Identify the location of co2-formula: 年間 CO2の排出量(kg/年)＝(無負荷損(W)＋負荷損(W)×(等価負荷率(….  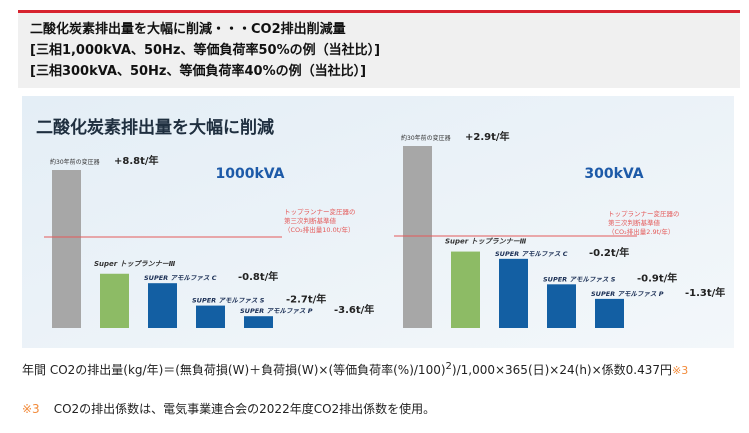
(355, 369).